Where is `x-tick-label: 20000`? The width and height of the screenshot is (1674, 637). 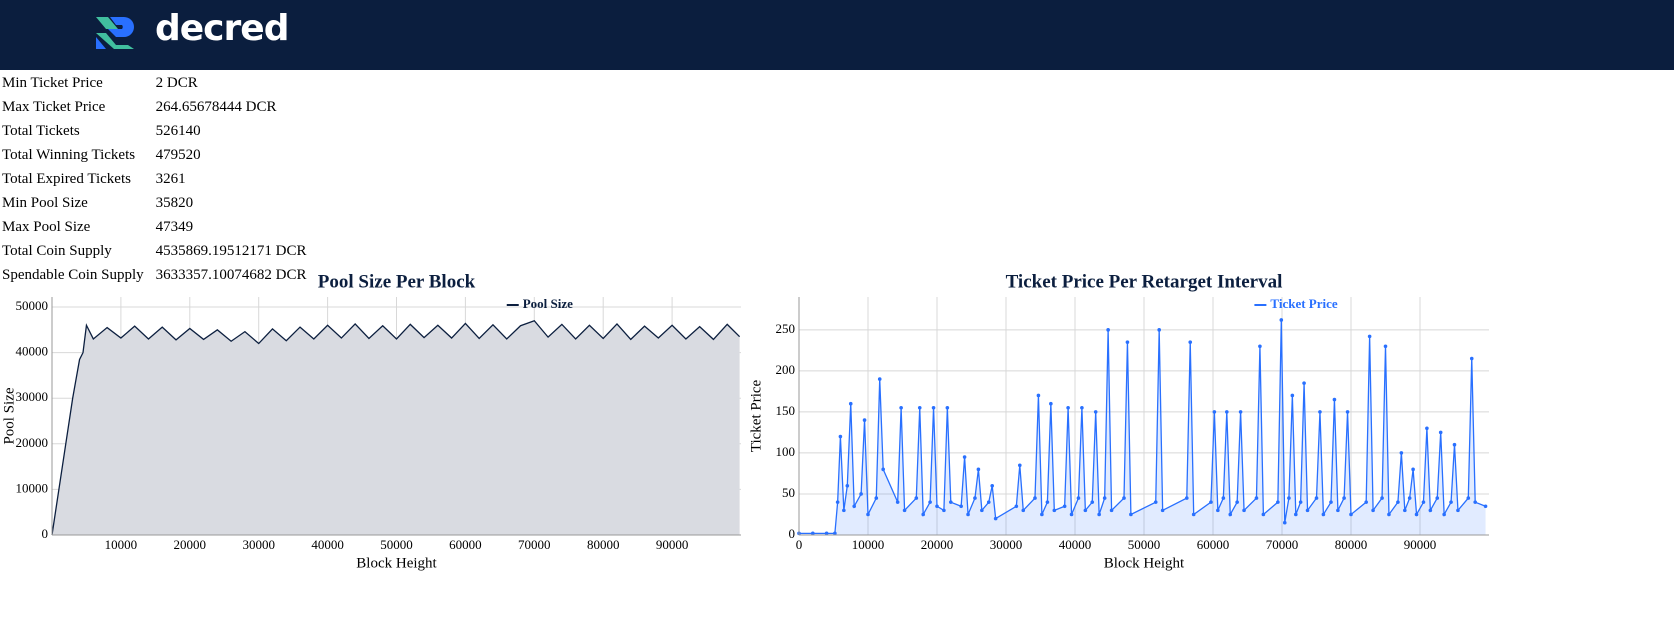
x-tick-label: 20000 is located at coordinates (937, 544).